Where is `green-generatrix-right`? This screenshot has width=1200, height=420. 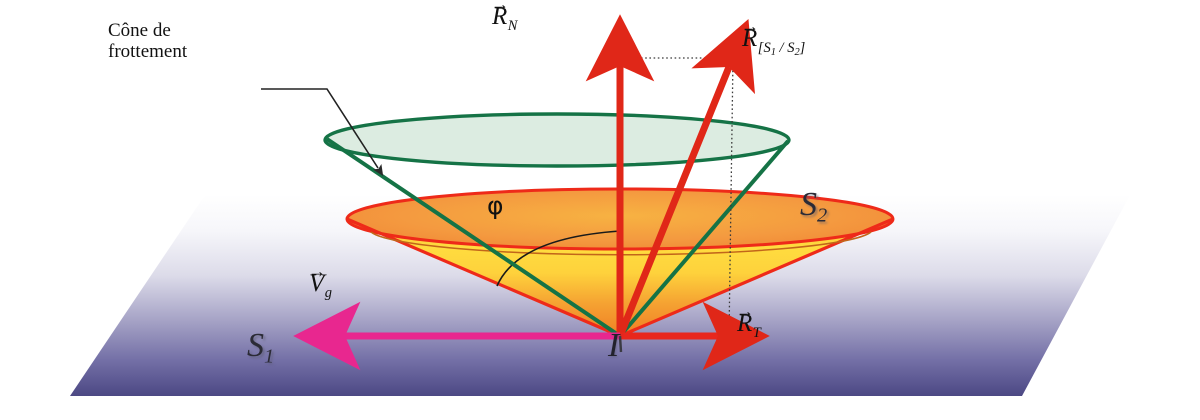
green-generatrix-right is located at coordinates (704, 238).